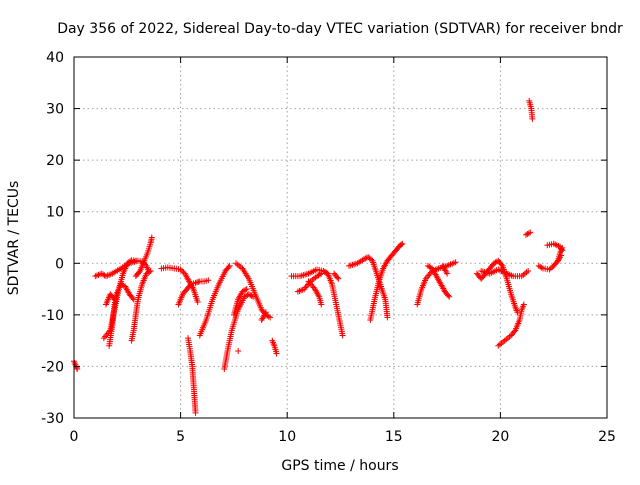 The height and width of the screenshot is (485, 640). Describe the element at coordinates (74, 437) in the screenshot. I see `x-tick-label: 0` at that location.